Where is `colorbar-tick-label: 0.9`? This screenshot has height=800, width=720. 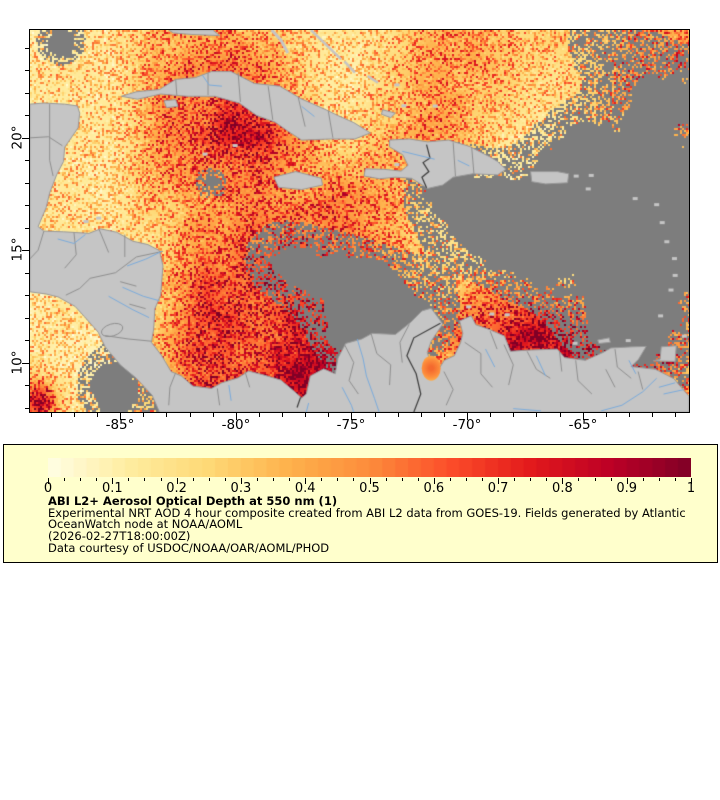 colorbar-tick-label: 0.9 is located at coordinates (627, 488).